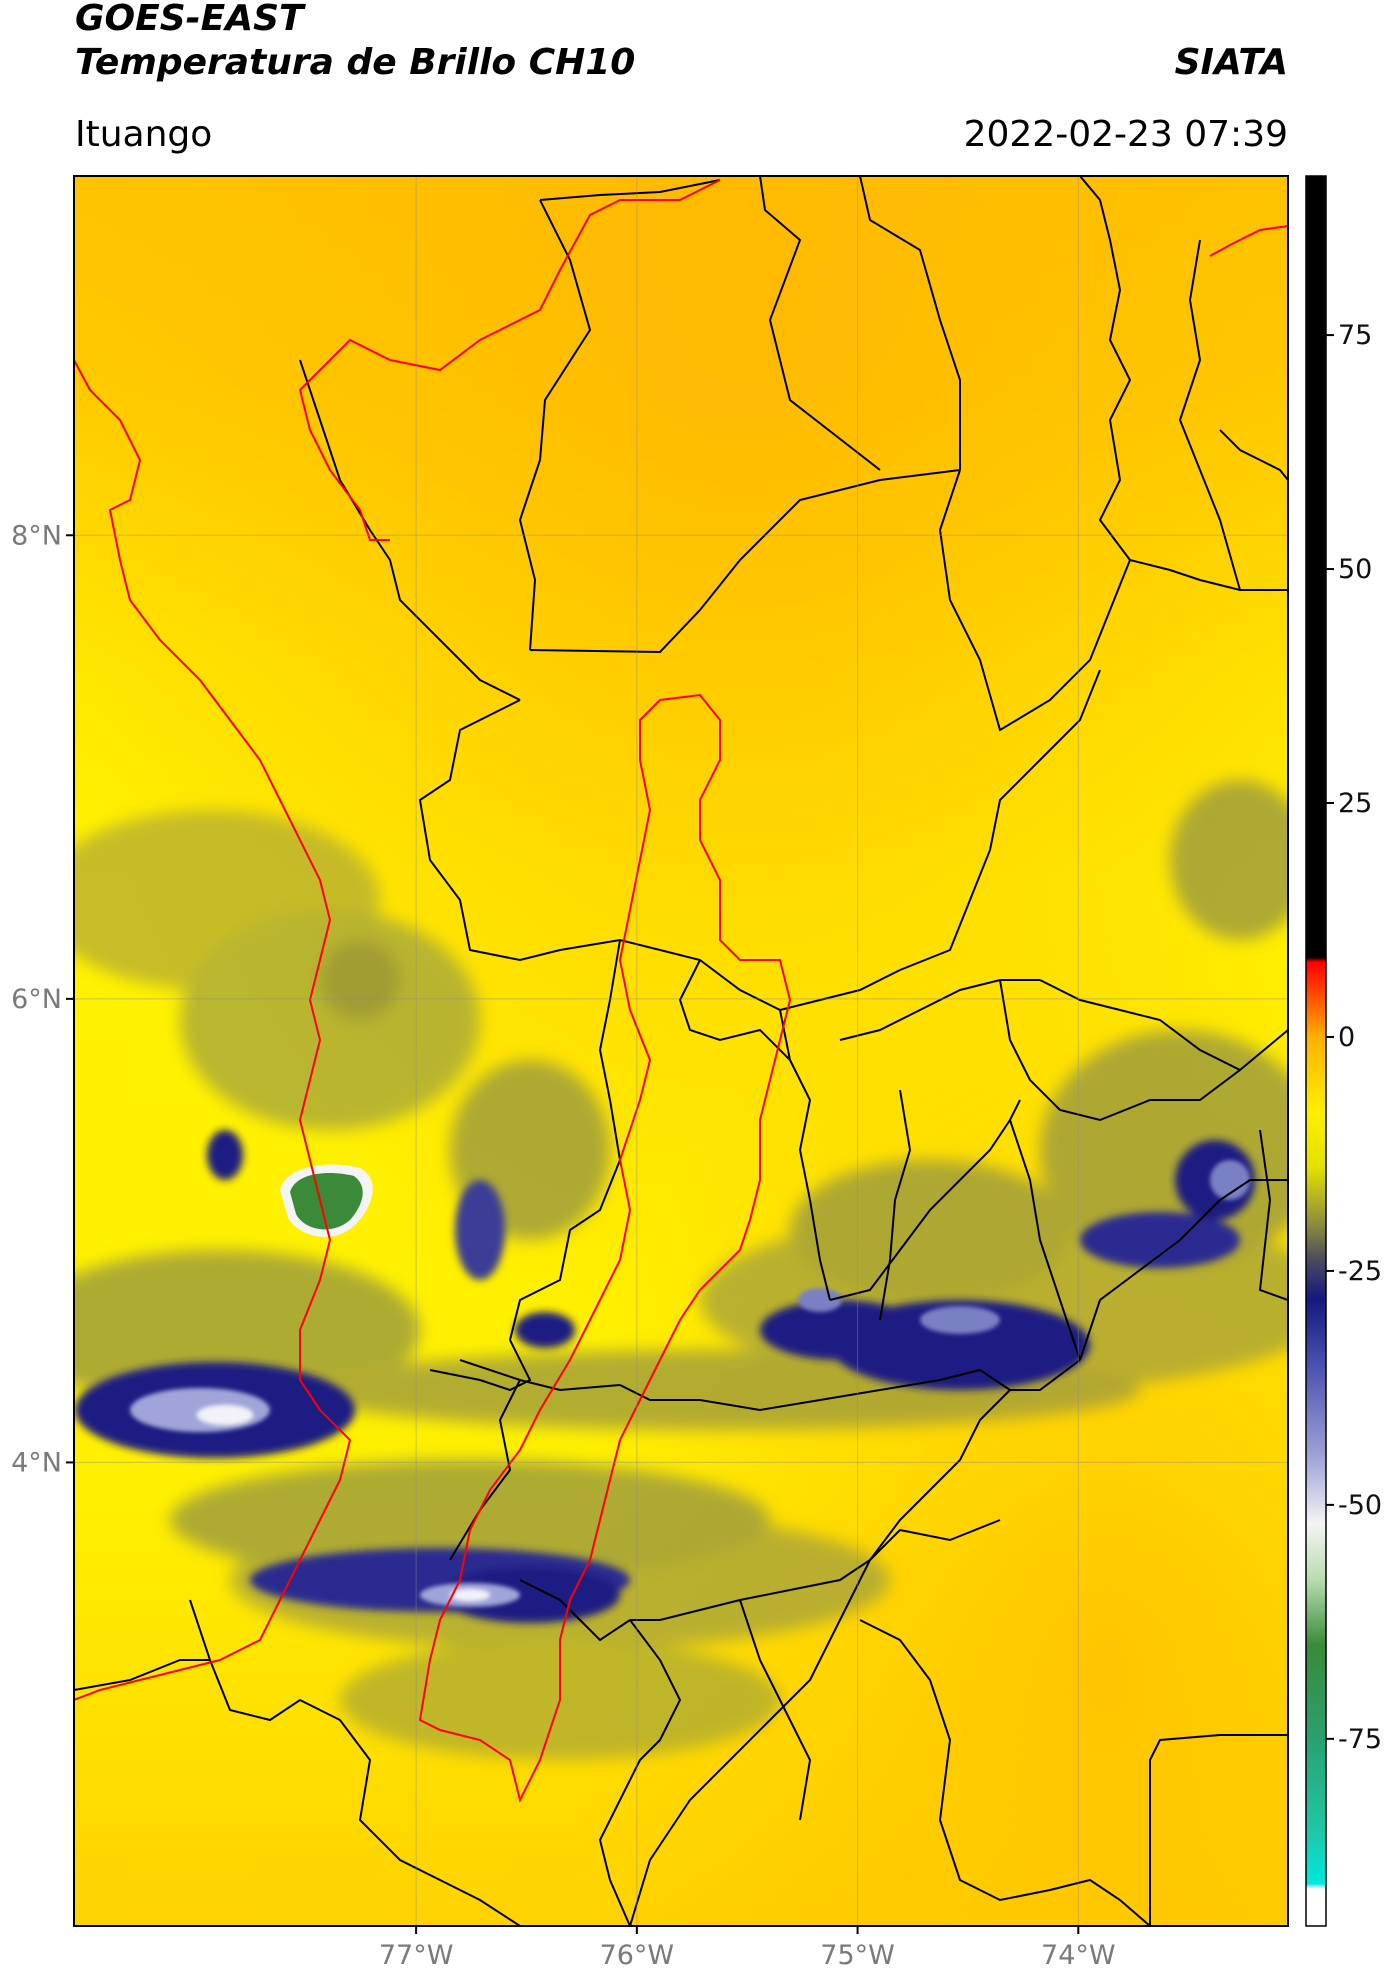 This screenshot has width=1384, height=1981. Describe the element at coordinates (1355, 803) in the screenshot. I see `colorbar-tick-label-2: 25` at that location.